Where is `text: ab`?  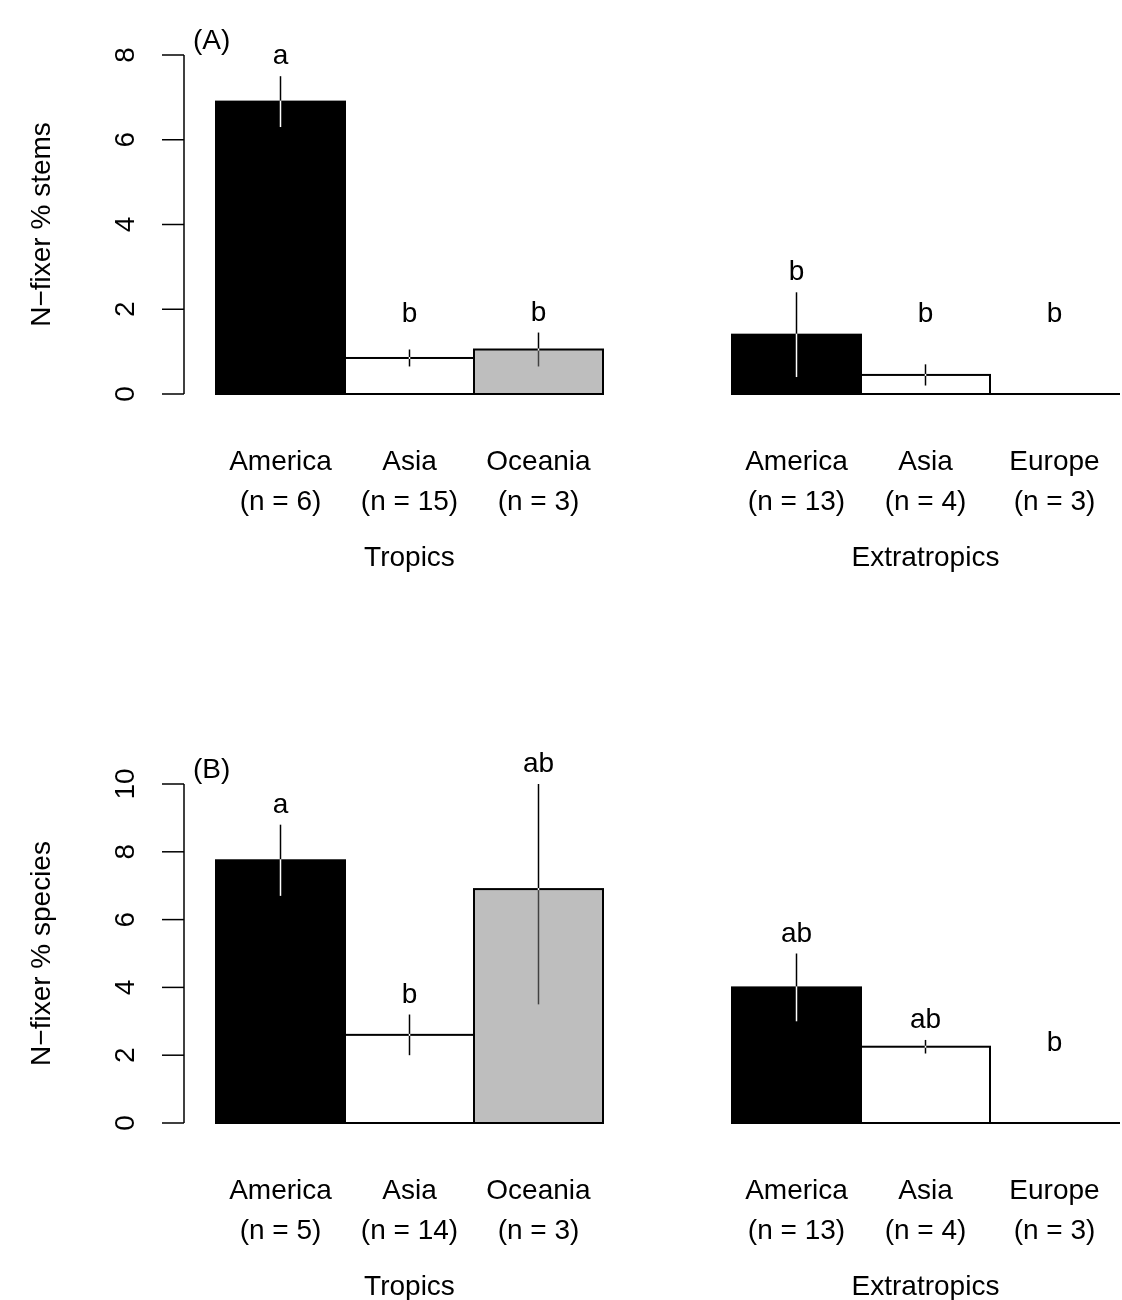 text: ab is located at coordinates (538, 762).